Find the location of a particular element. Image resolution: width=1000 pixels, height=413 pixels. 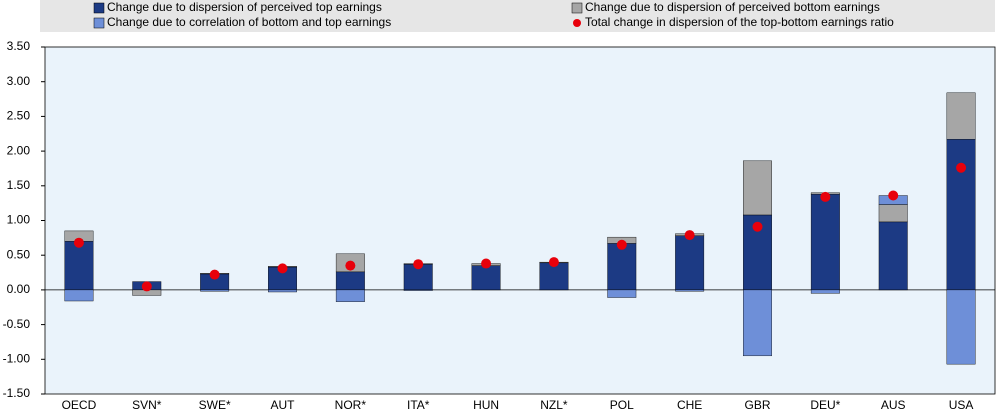

x-tick-label: POL is located at coordinates (622, 405).